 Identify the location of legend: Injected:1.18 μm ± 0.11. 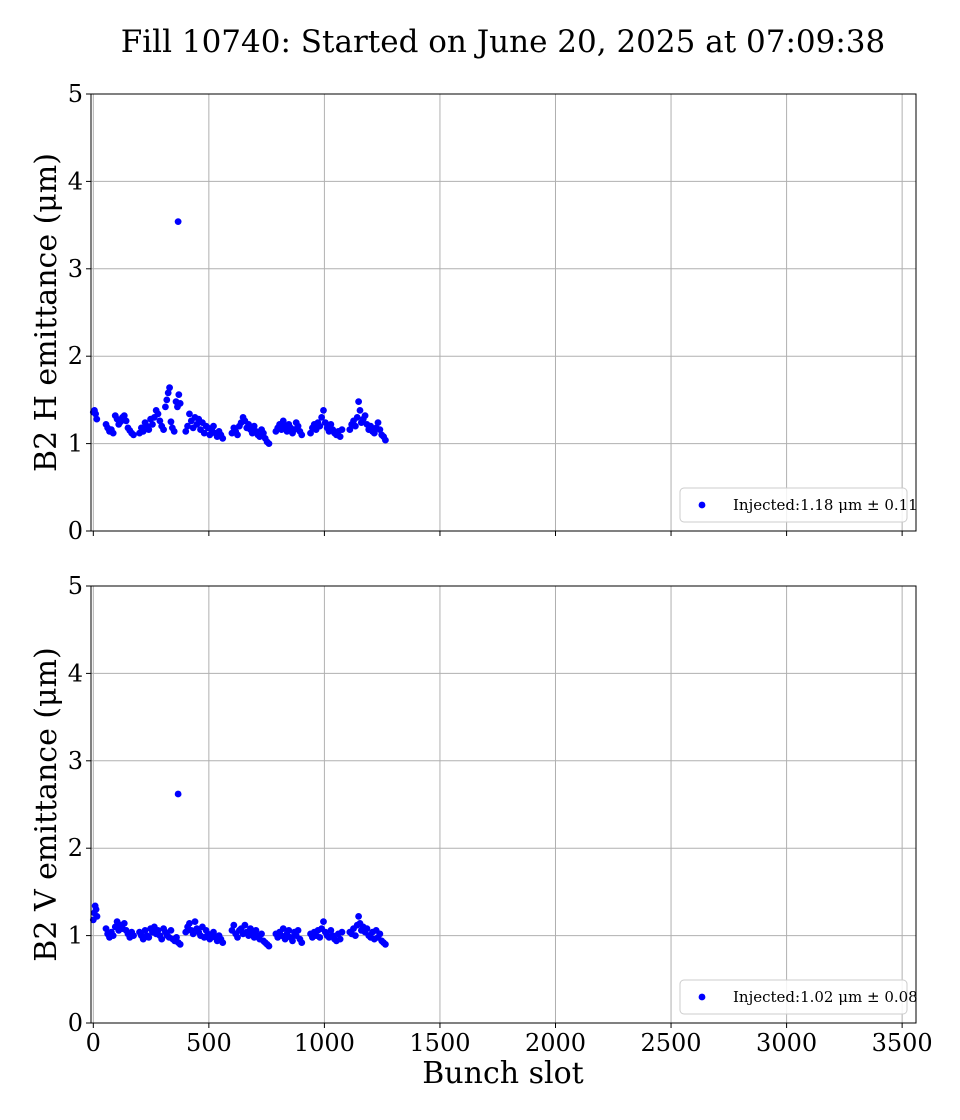
(798, 505).